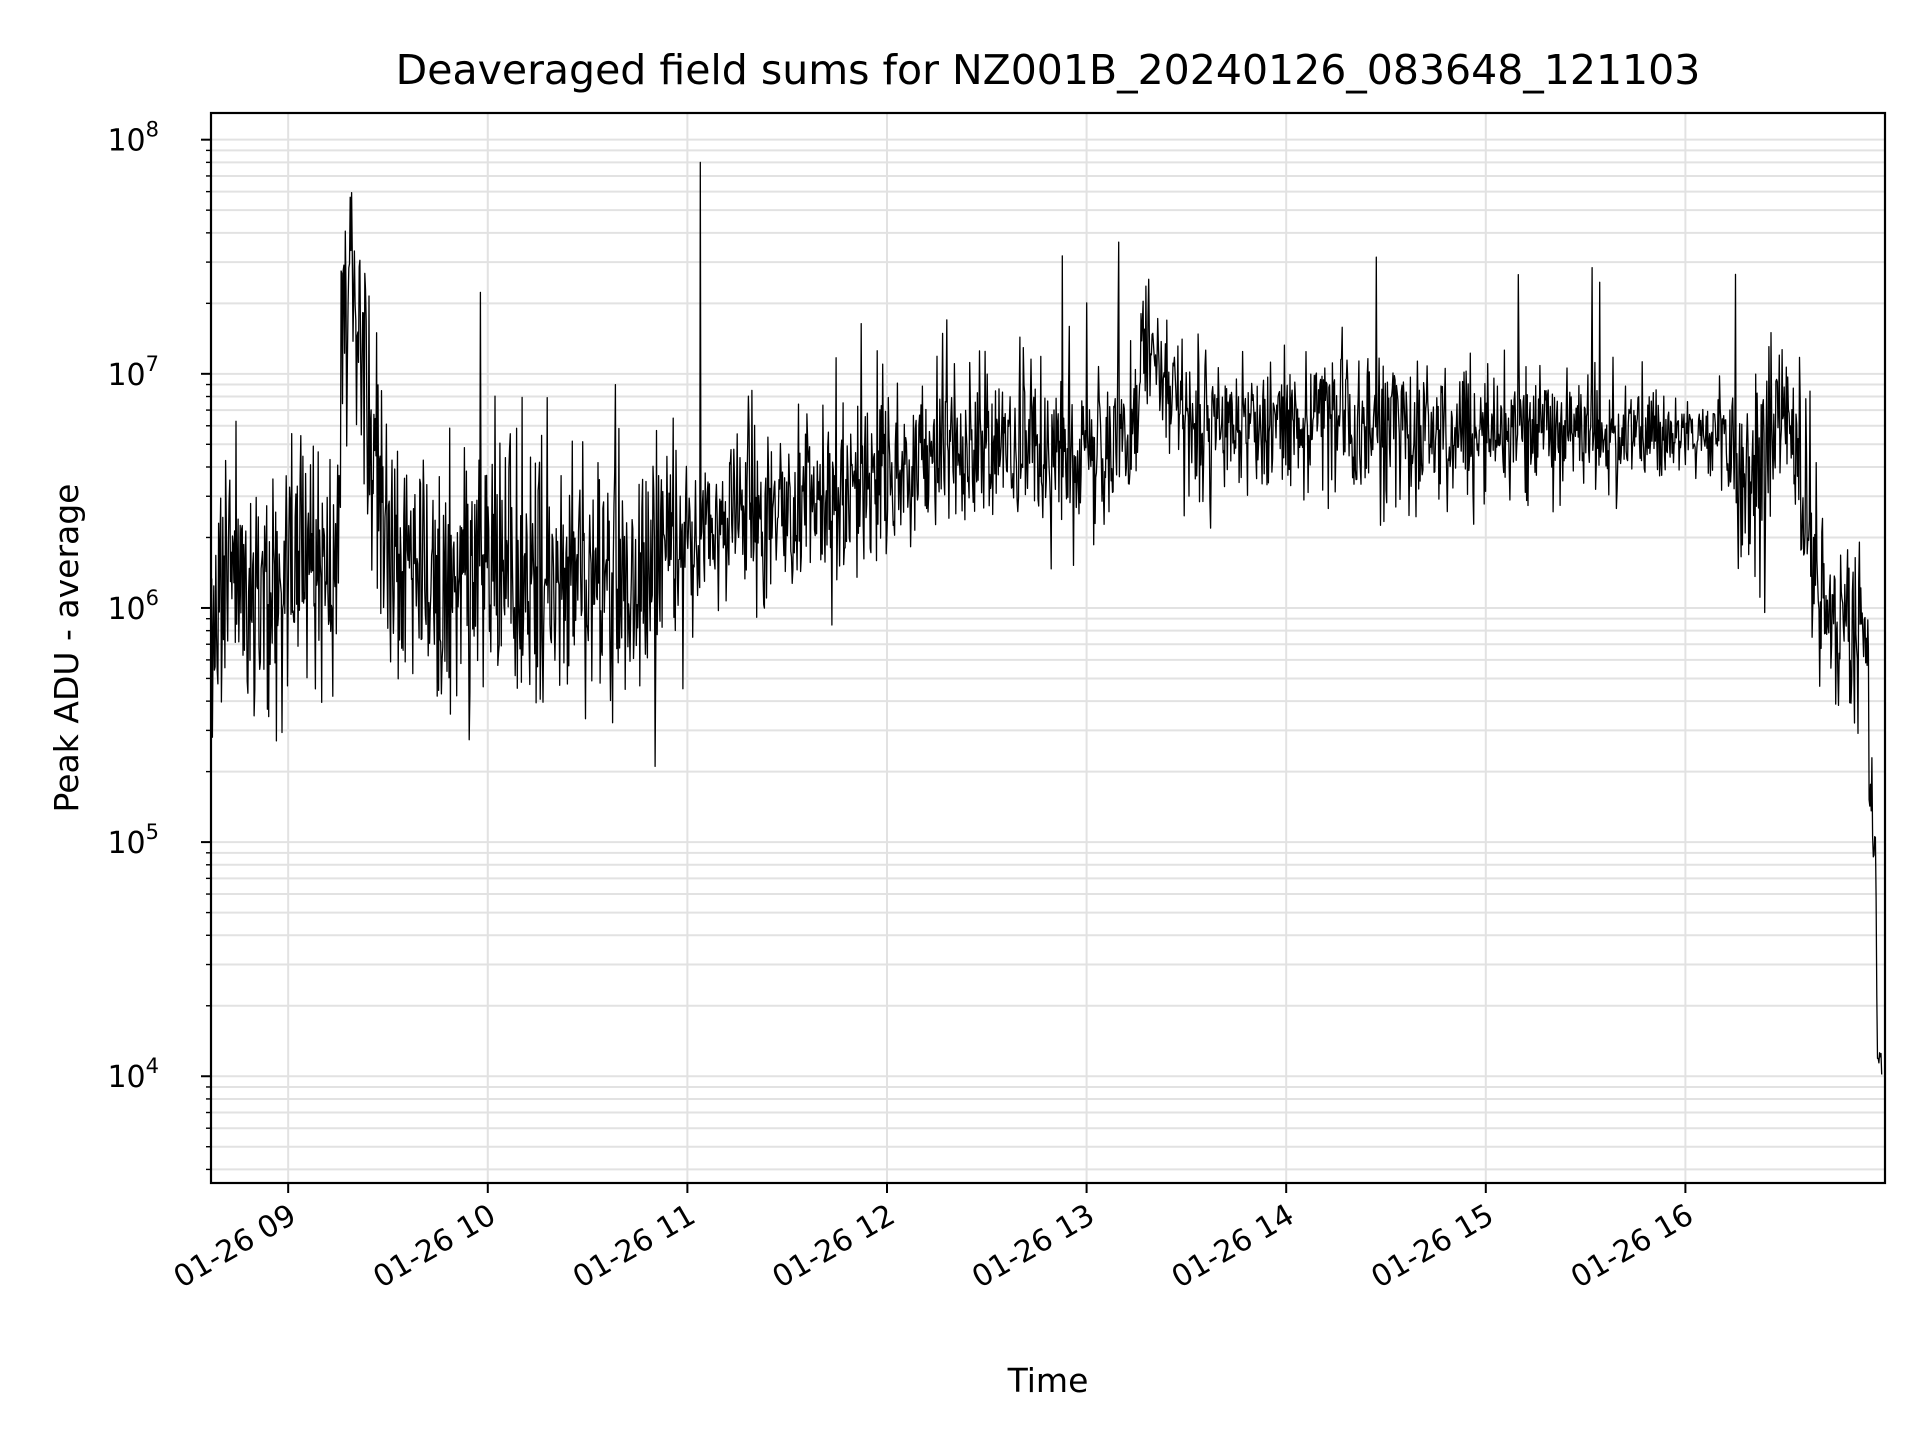 Image resolution: width=1920 pixels, height=1440 pixels. What do you see at coordinates (634, 1247) in the screenshot?
I see `x-tick-label: 01-26 11` at bounding box center [634, 1247].